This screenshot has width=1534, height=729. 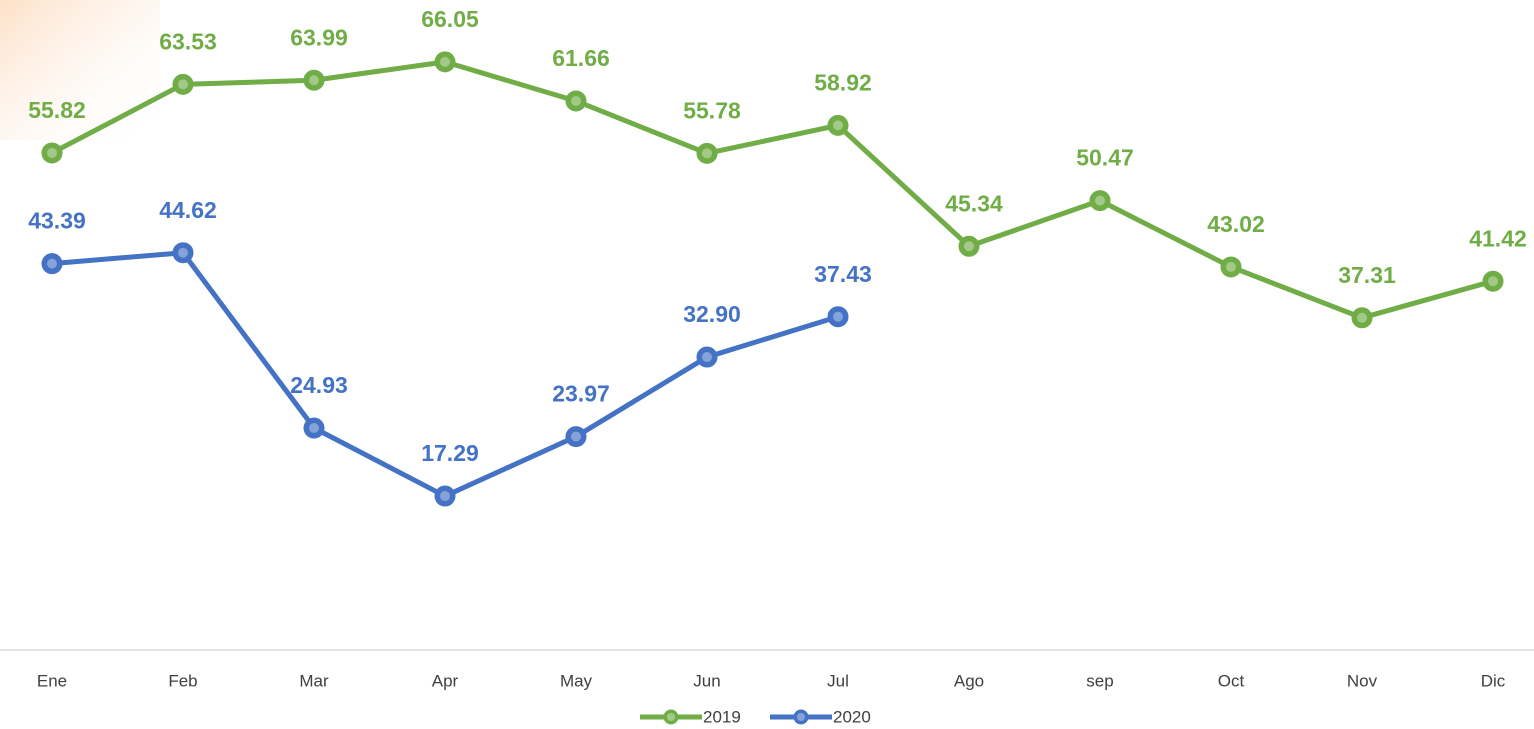 I want to click on data-label: 66.05, so click(x=450, y=19).